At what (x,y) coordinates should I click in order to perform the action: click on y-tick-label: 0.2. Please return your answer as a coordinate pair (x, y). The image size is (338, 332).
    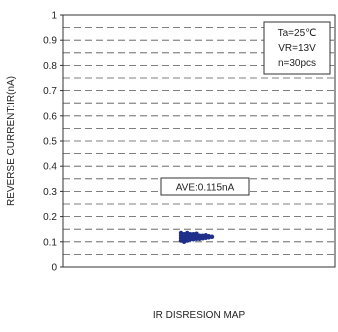
    Looking at the image, I should click on (50, 217).